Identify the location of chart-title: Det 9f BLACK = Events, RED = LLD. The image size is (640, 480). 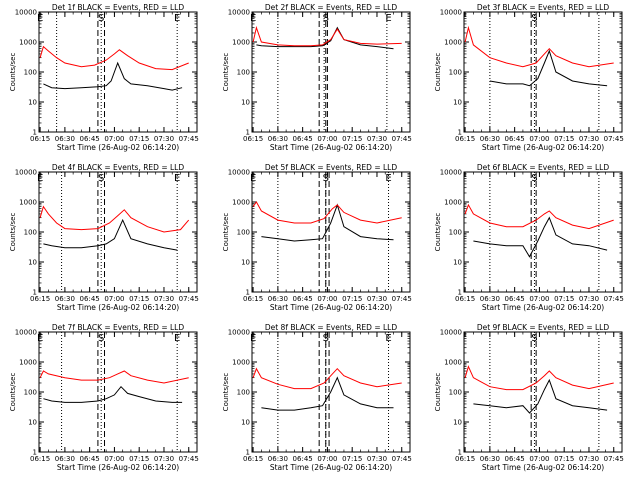
(543, 327).